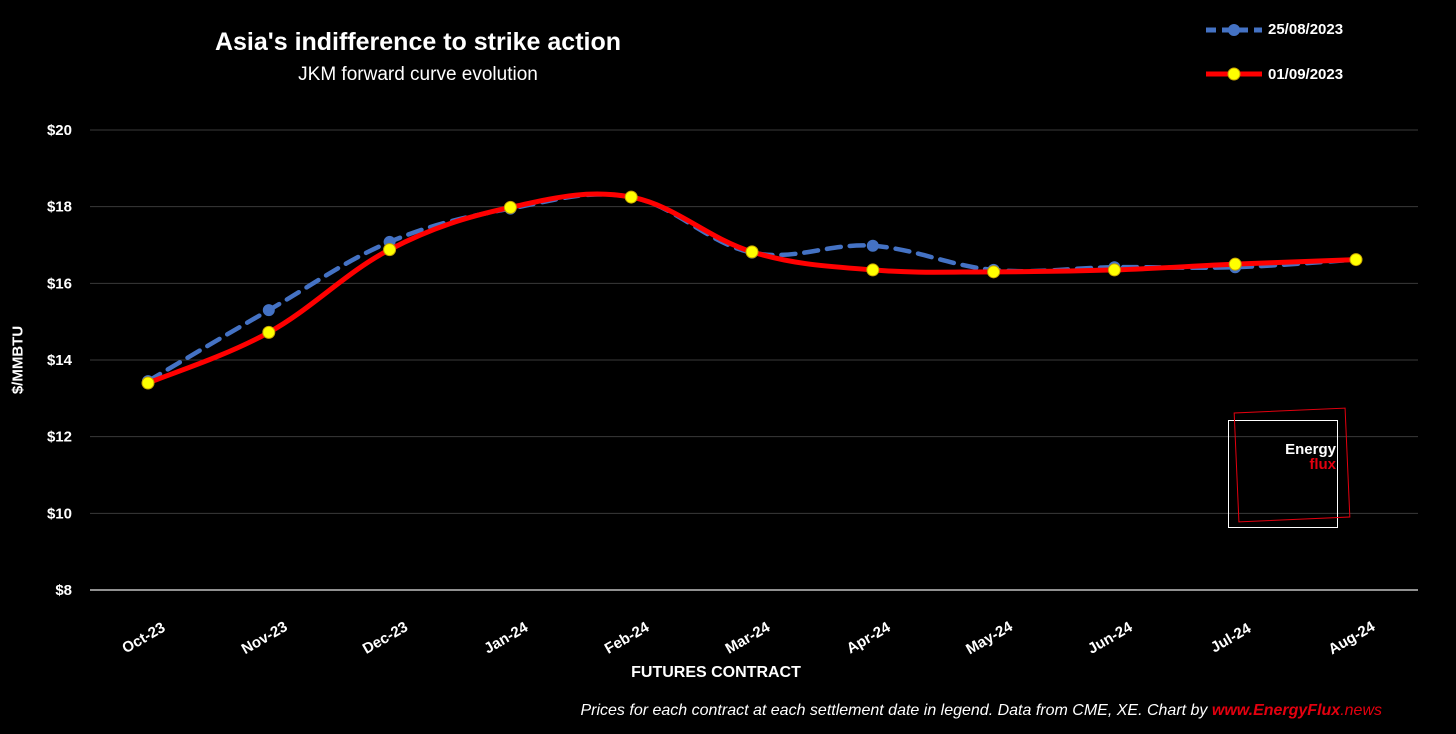 The height and width of the screenshot is (734, 1456). What do you see at coordinates (1322, 464) in the screenshot?
I see `logo-word-flux: flux` at bounding box center [1322, 464].